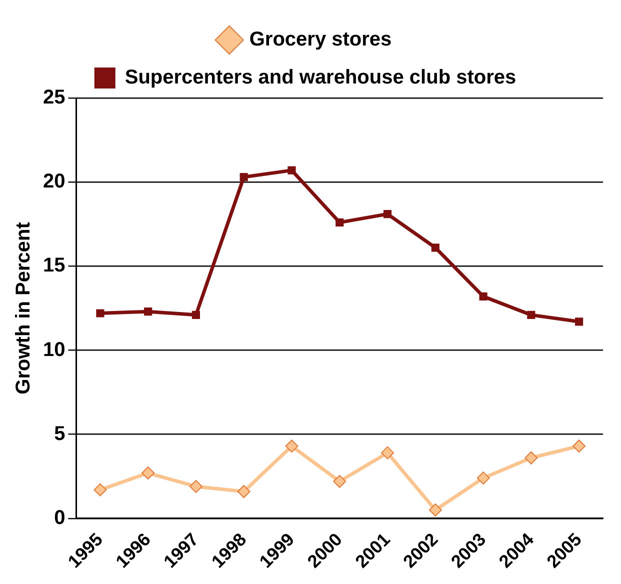 The image size is (621, 584). What do you see at coordinates (54, 97) in the screenshot?
I see `y-tick-label: 25` at bounding box center [54, 97].